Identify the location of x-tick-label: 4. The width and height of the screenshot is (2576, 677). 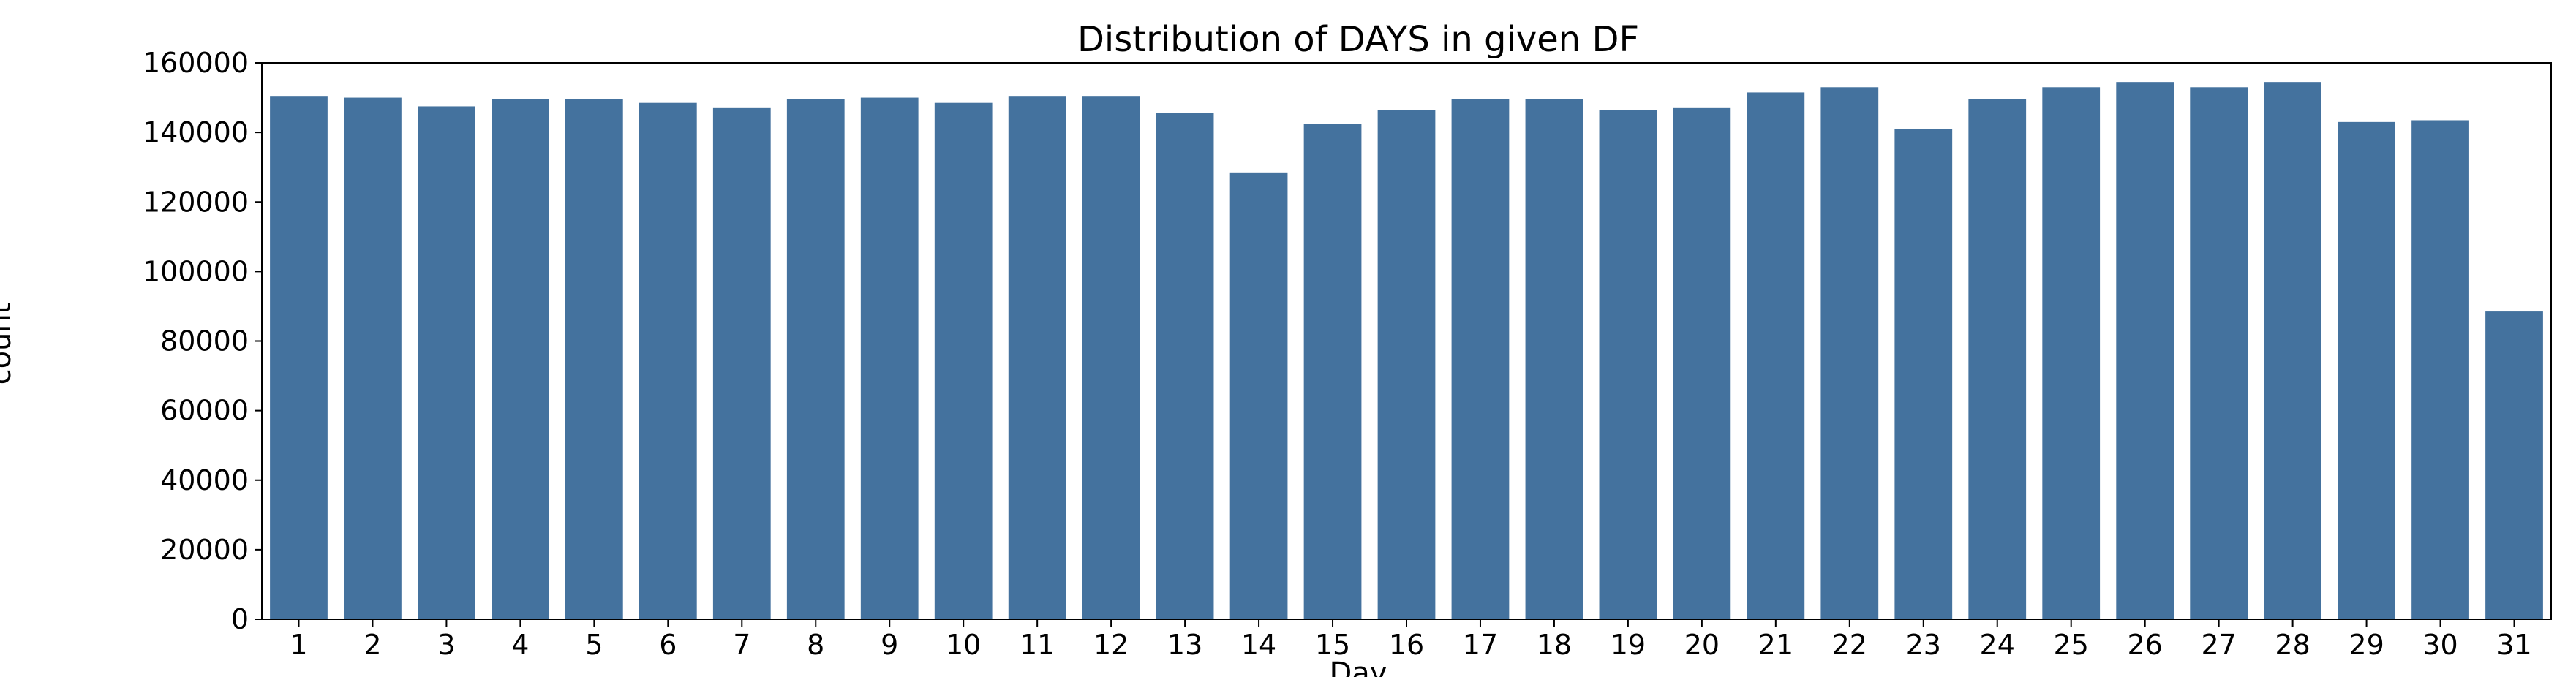
(520, 645).